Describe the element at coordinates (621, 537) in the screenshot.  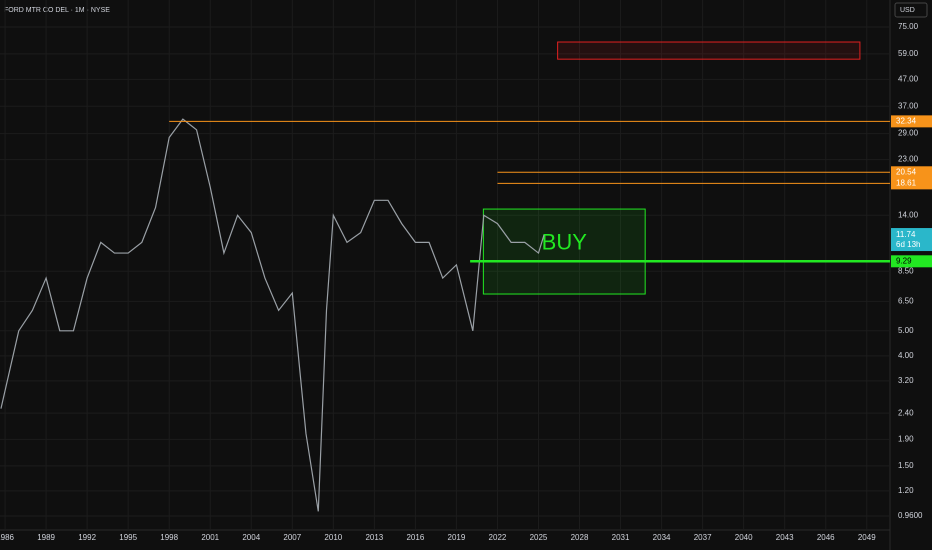
I see `x-tick-label: 2031` at that location.